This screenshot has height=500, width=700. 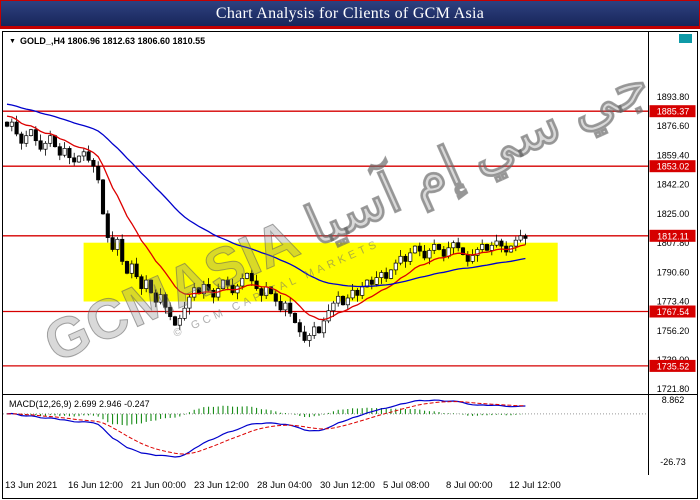 What do you see at coordinates (406, 485) in the screenshot?
I see `time-axis-label: 5 Jul 08:00` at bounding box center [406, 485].